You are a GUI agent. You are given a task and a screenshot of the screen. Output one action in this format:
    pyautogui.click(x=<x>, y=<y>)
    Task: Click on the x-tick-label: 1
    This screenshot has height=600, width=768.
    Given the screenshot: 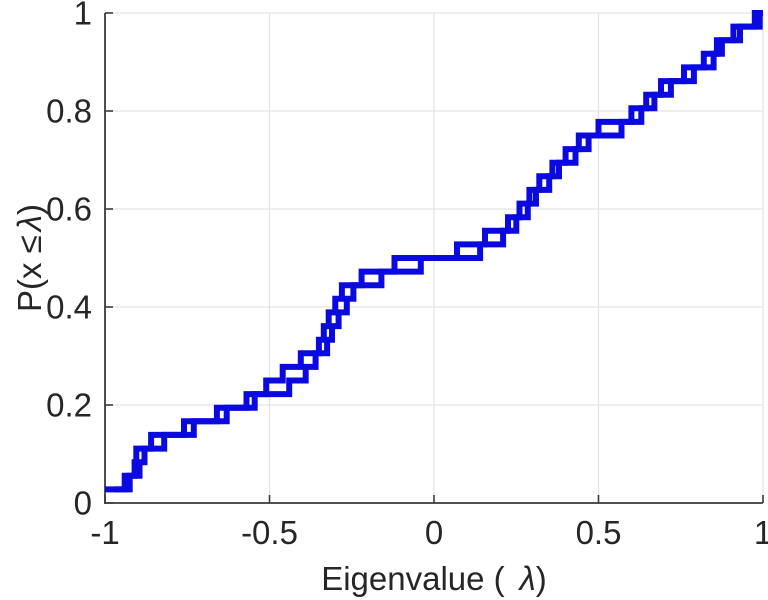 What is the action you would take?
    pyautogui.click(x=761, y=532)
    